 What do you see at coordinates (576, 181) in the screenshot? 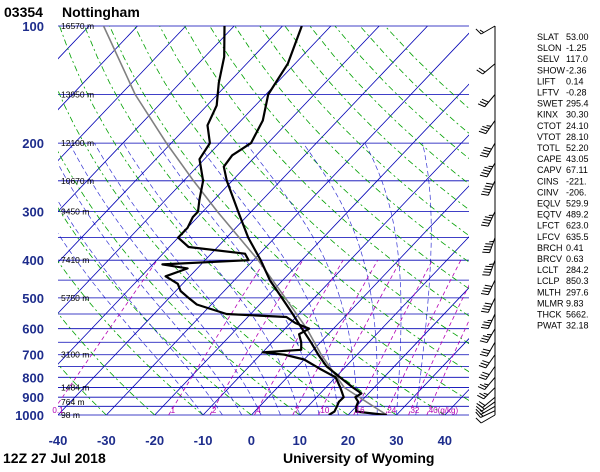
I see `index-value: -221.` at bounding box center [576, 181].